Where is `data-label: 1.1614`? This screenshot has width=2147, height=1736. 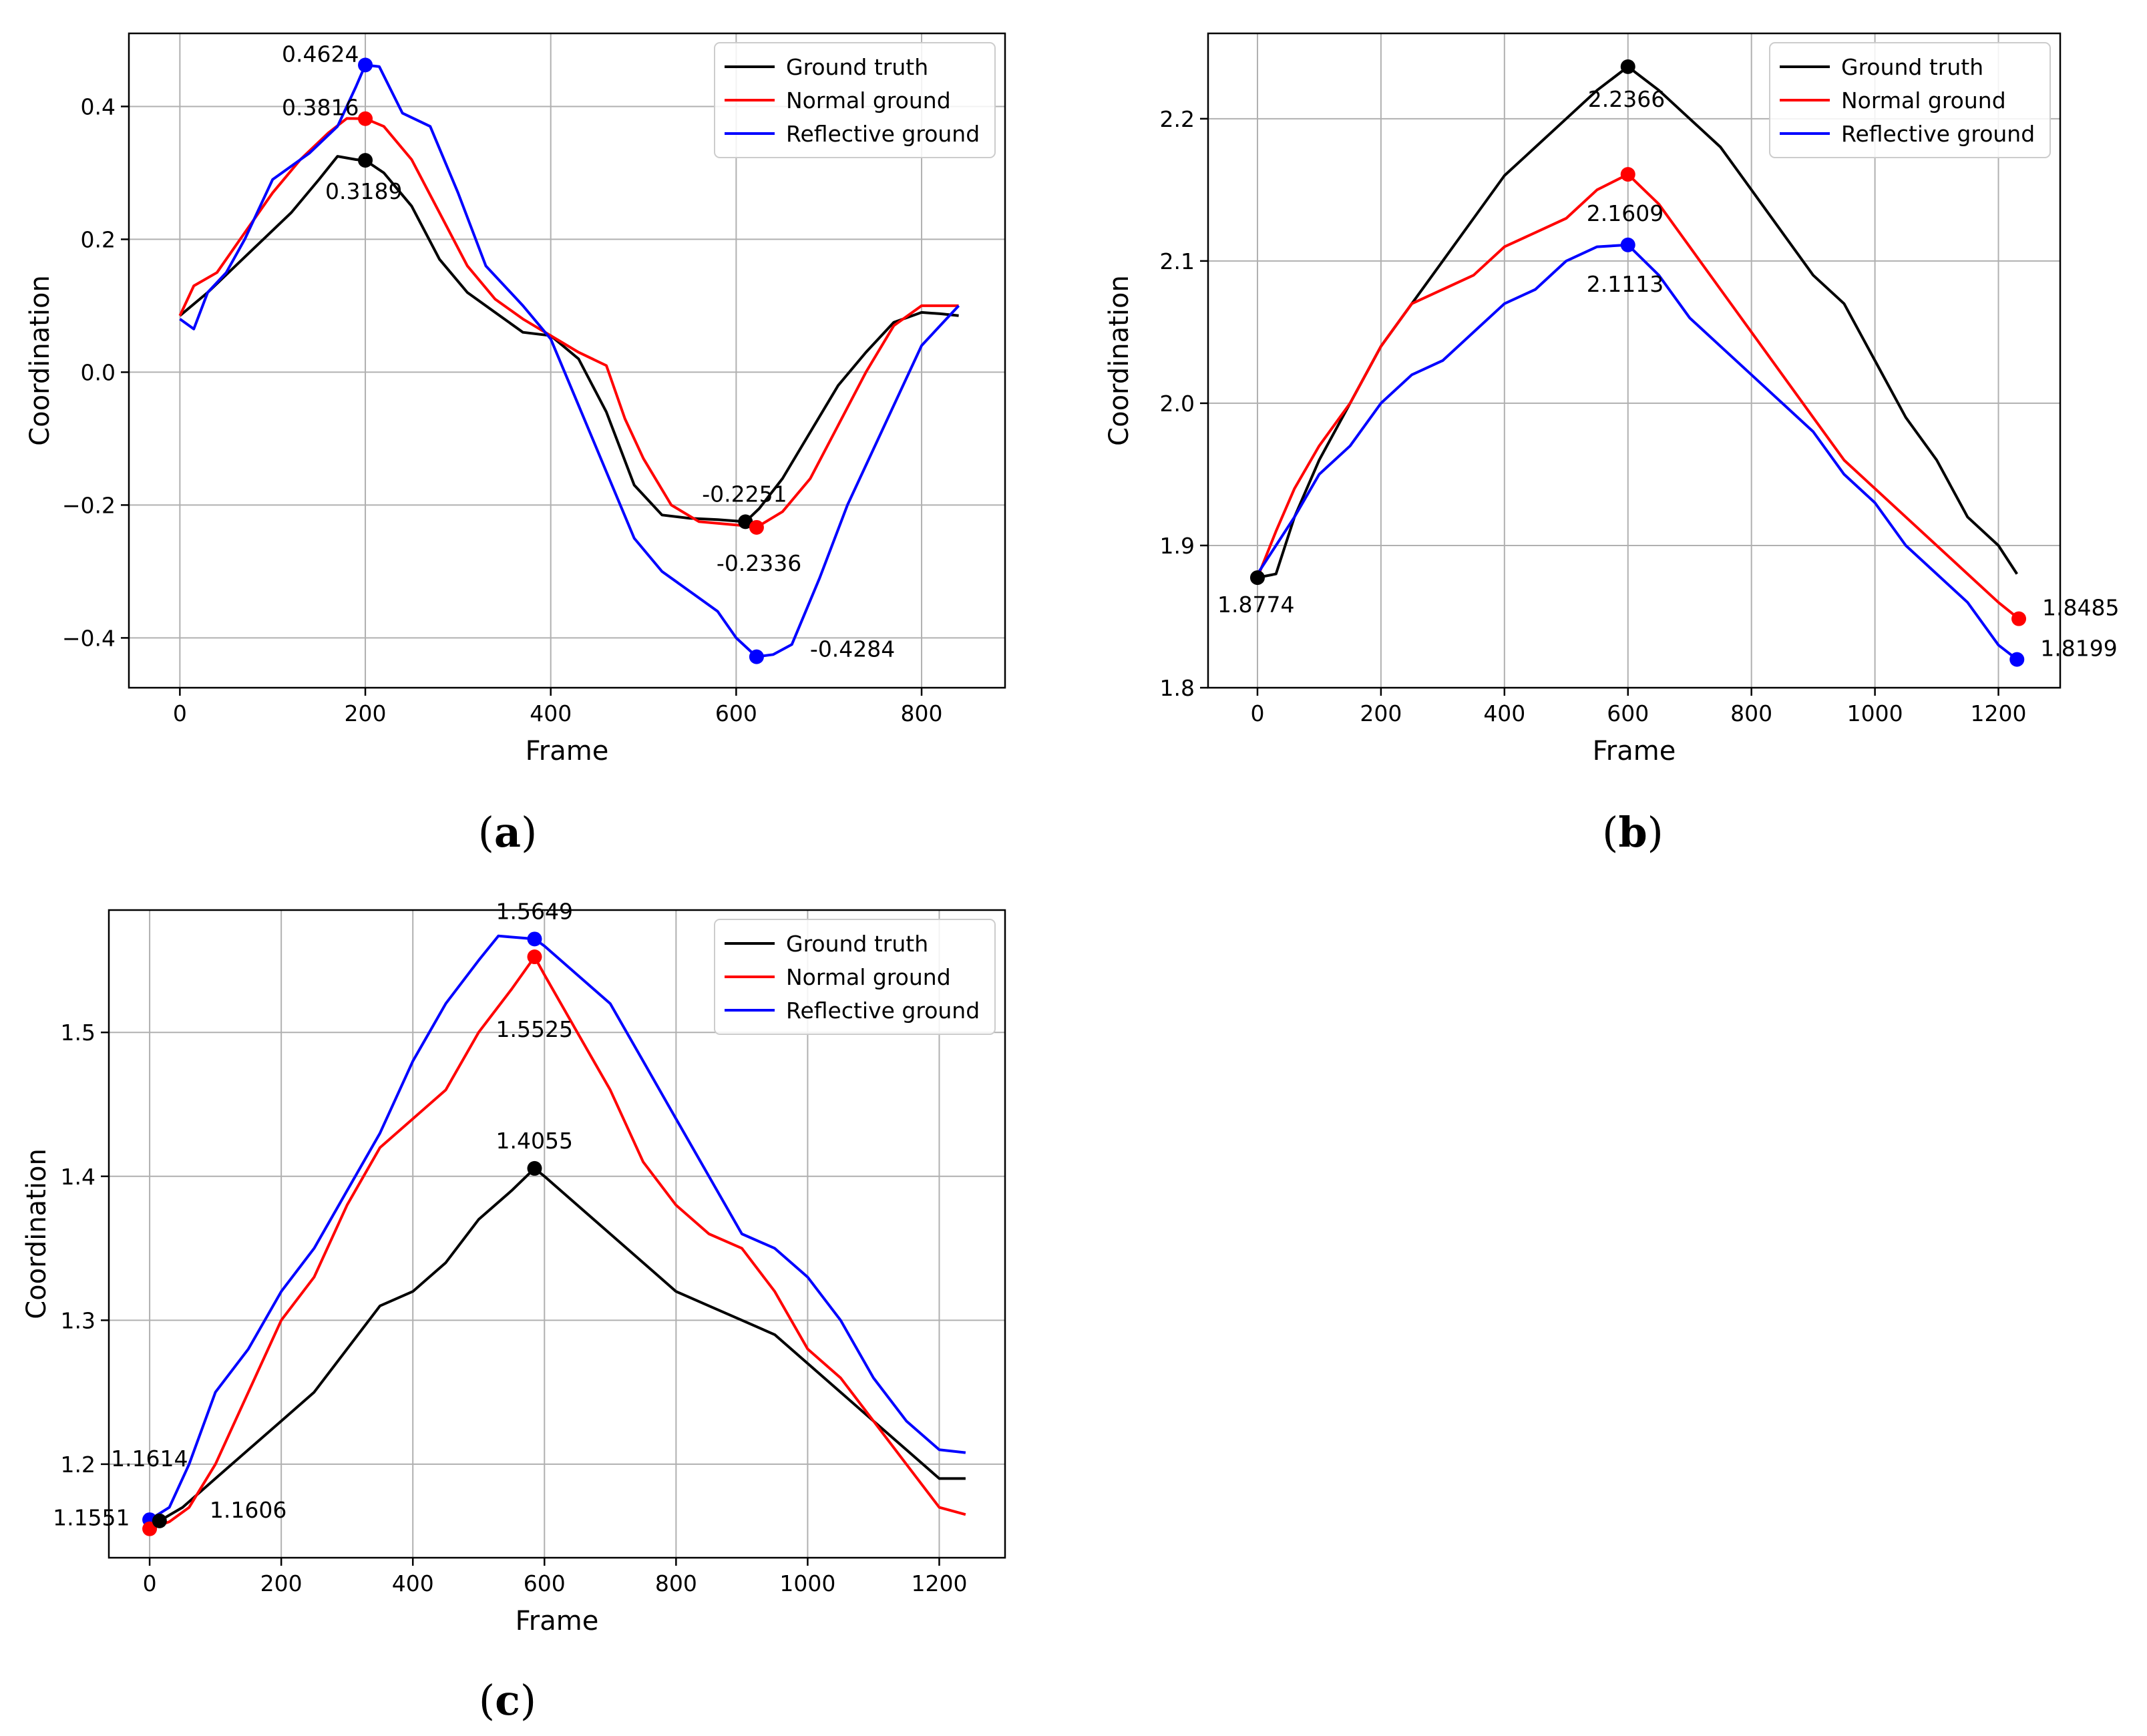
data-label: 1.1614 is located at coordinates (149, 1459).